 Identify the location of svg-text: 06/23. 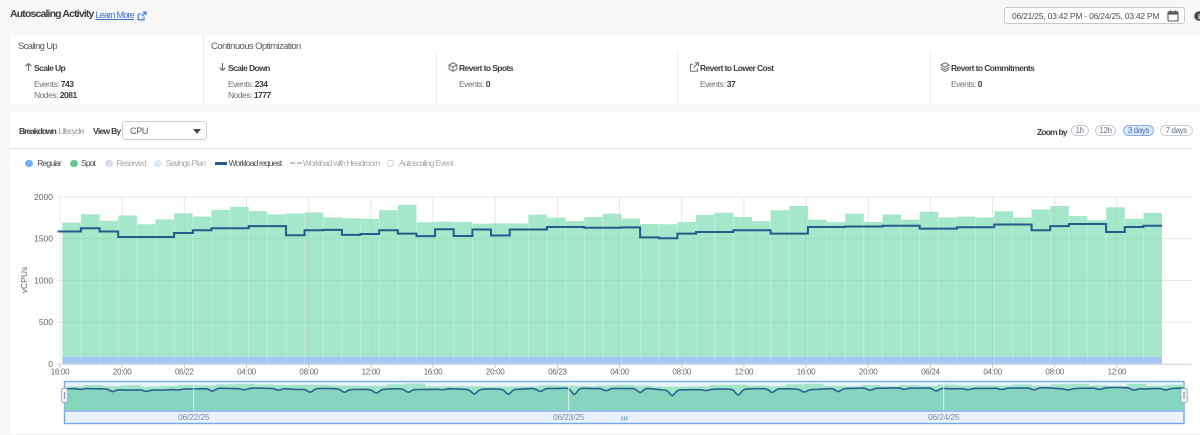
(557, 372).